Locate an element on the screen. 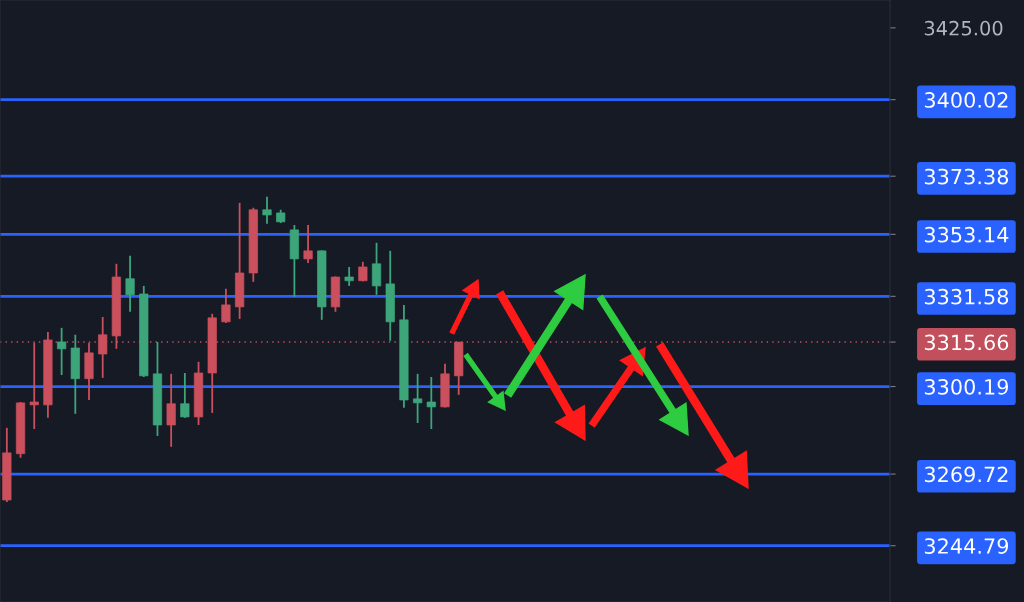 The width and height of the screenshot is (1024, 602). y-tick-label: 3269.72 is located at coordinates (966, 474).